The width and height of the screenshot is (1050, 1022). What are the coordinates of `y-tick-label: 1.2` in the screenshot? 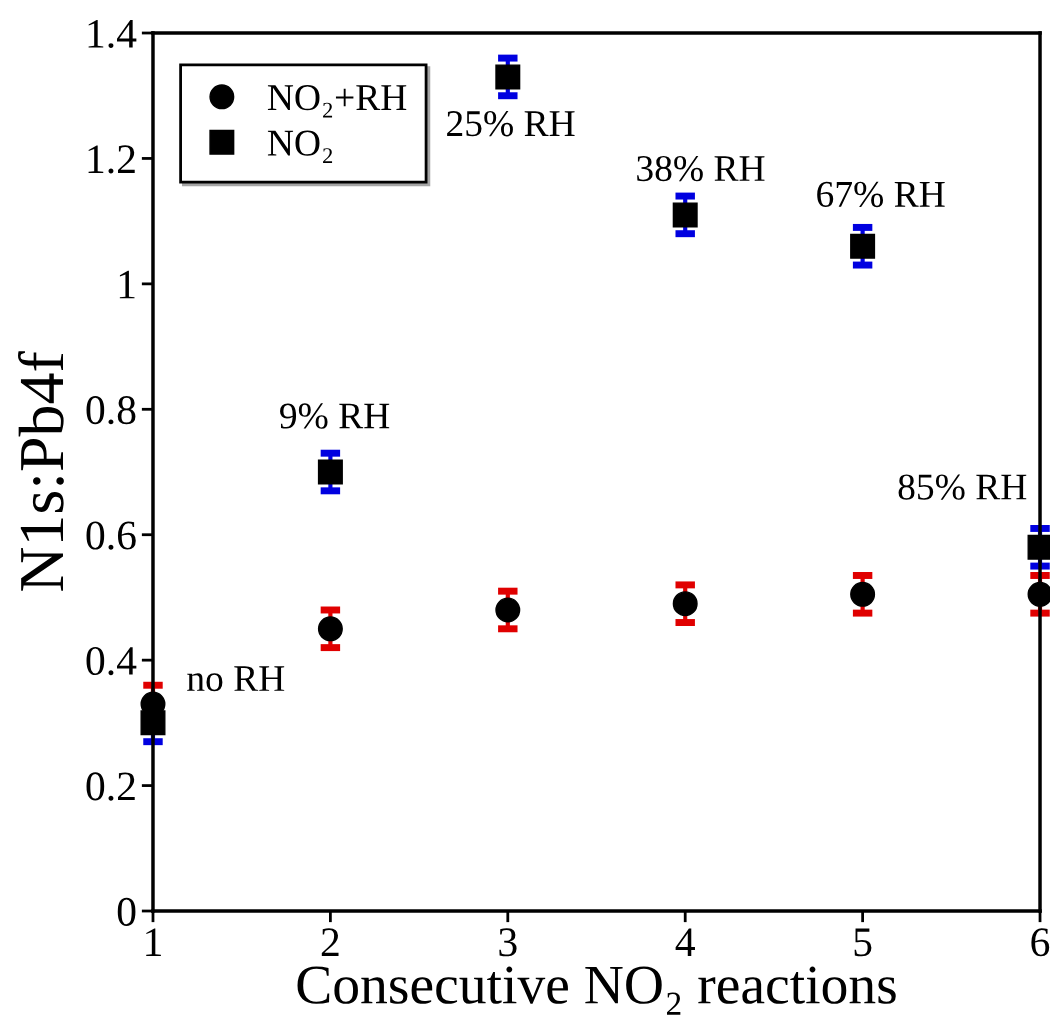 It's located at (111, 159).